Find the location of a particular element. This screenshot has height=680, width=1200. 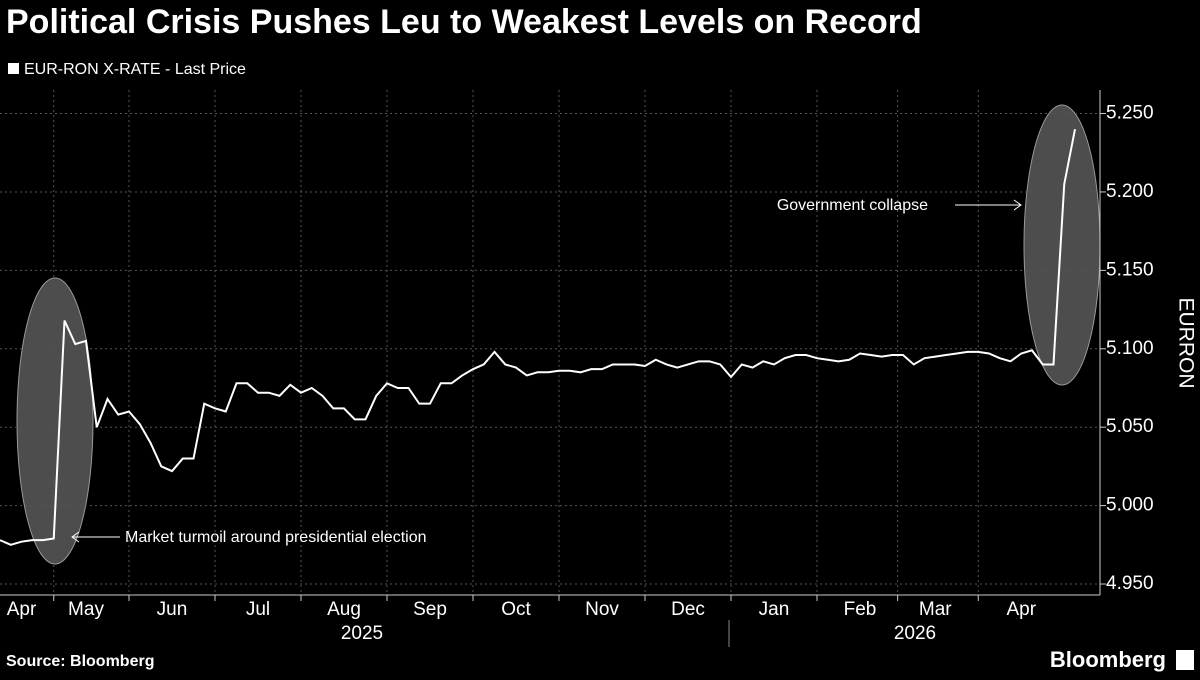

year-label: 2025 is located at coordinates (362, 633).